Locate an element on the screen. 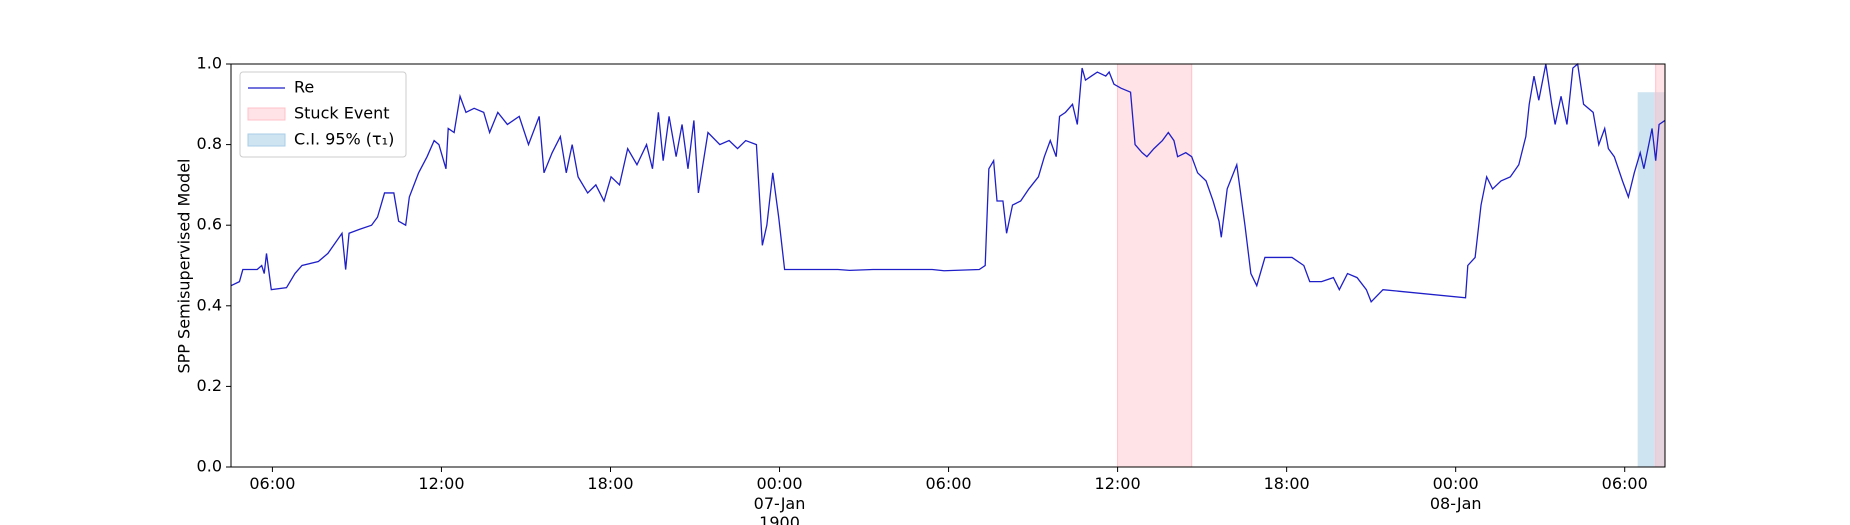  y-tick-label: 0.0 is located at coordinates (209, 466).